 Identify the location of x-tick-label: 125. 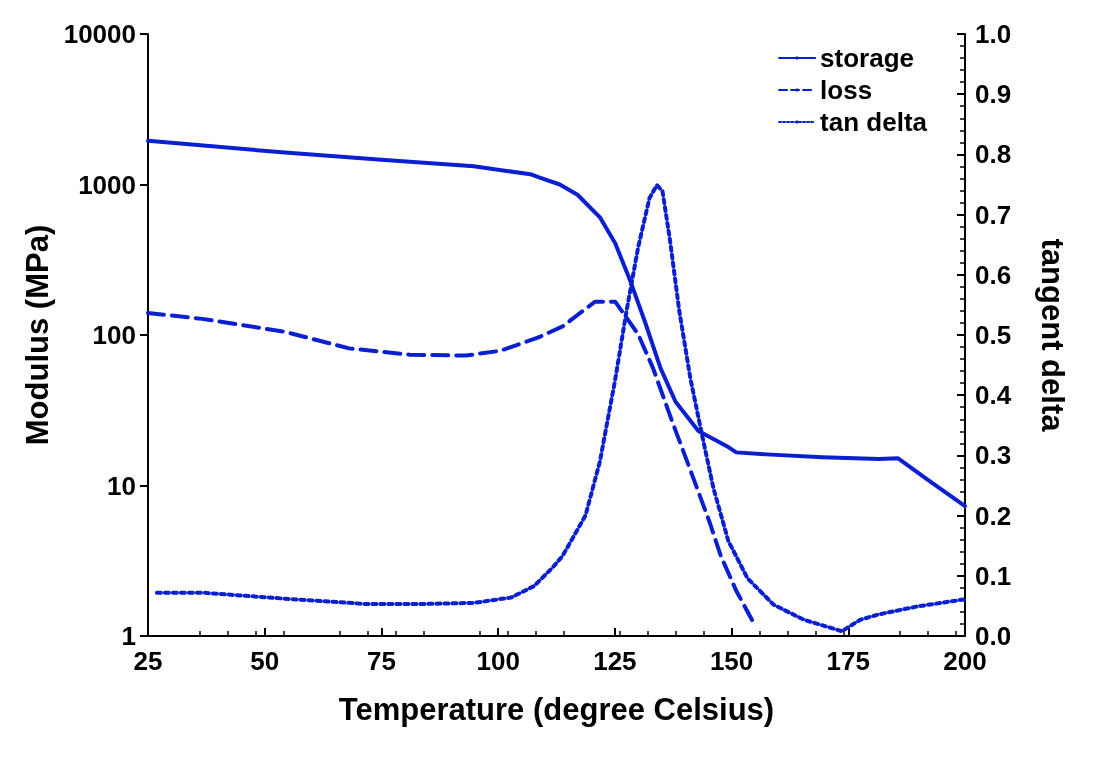
(615, 661).